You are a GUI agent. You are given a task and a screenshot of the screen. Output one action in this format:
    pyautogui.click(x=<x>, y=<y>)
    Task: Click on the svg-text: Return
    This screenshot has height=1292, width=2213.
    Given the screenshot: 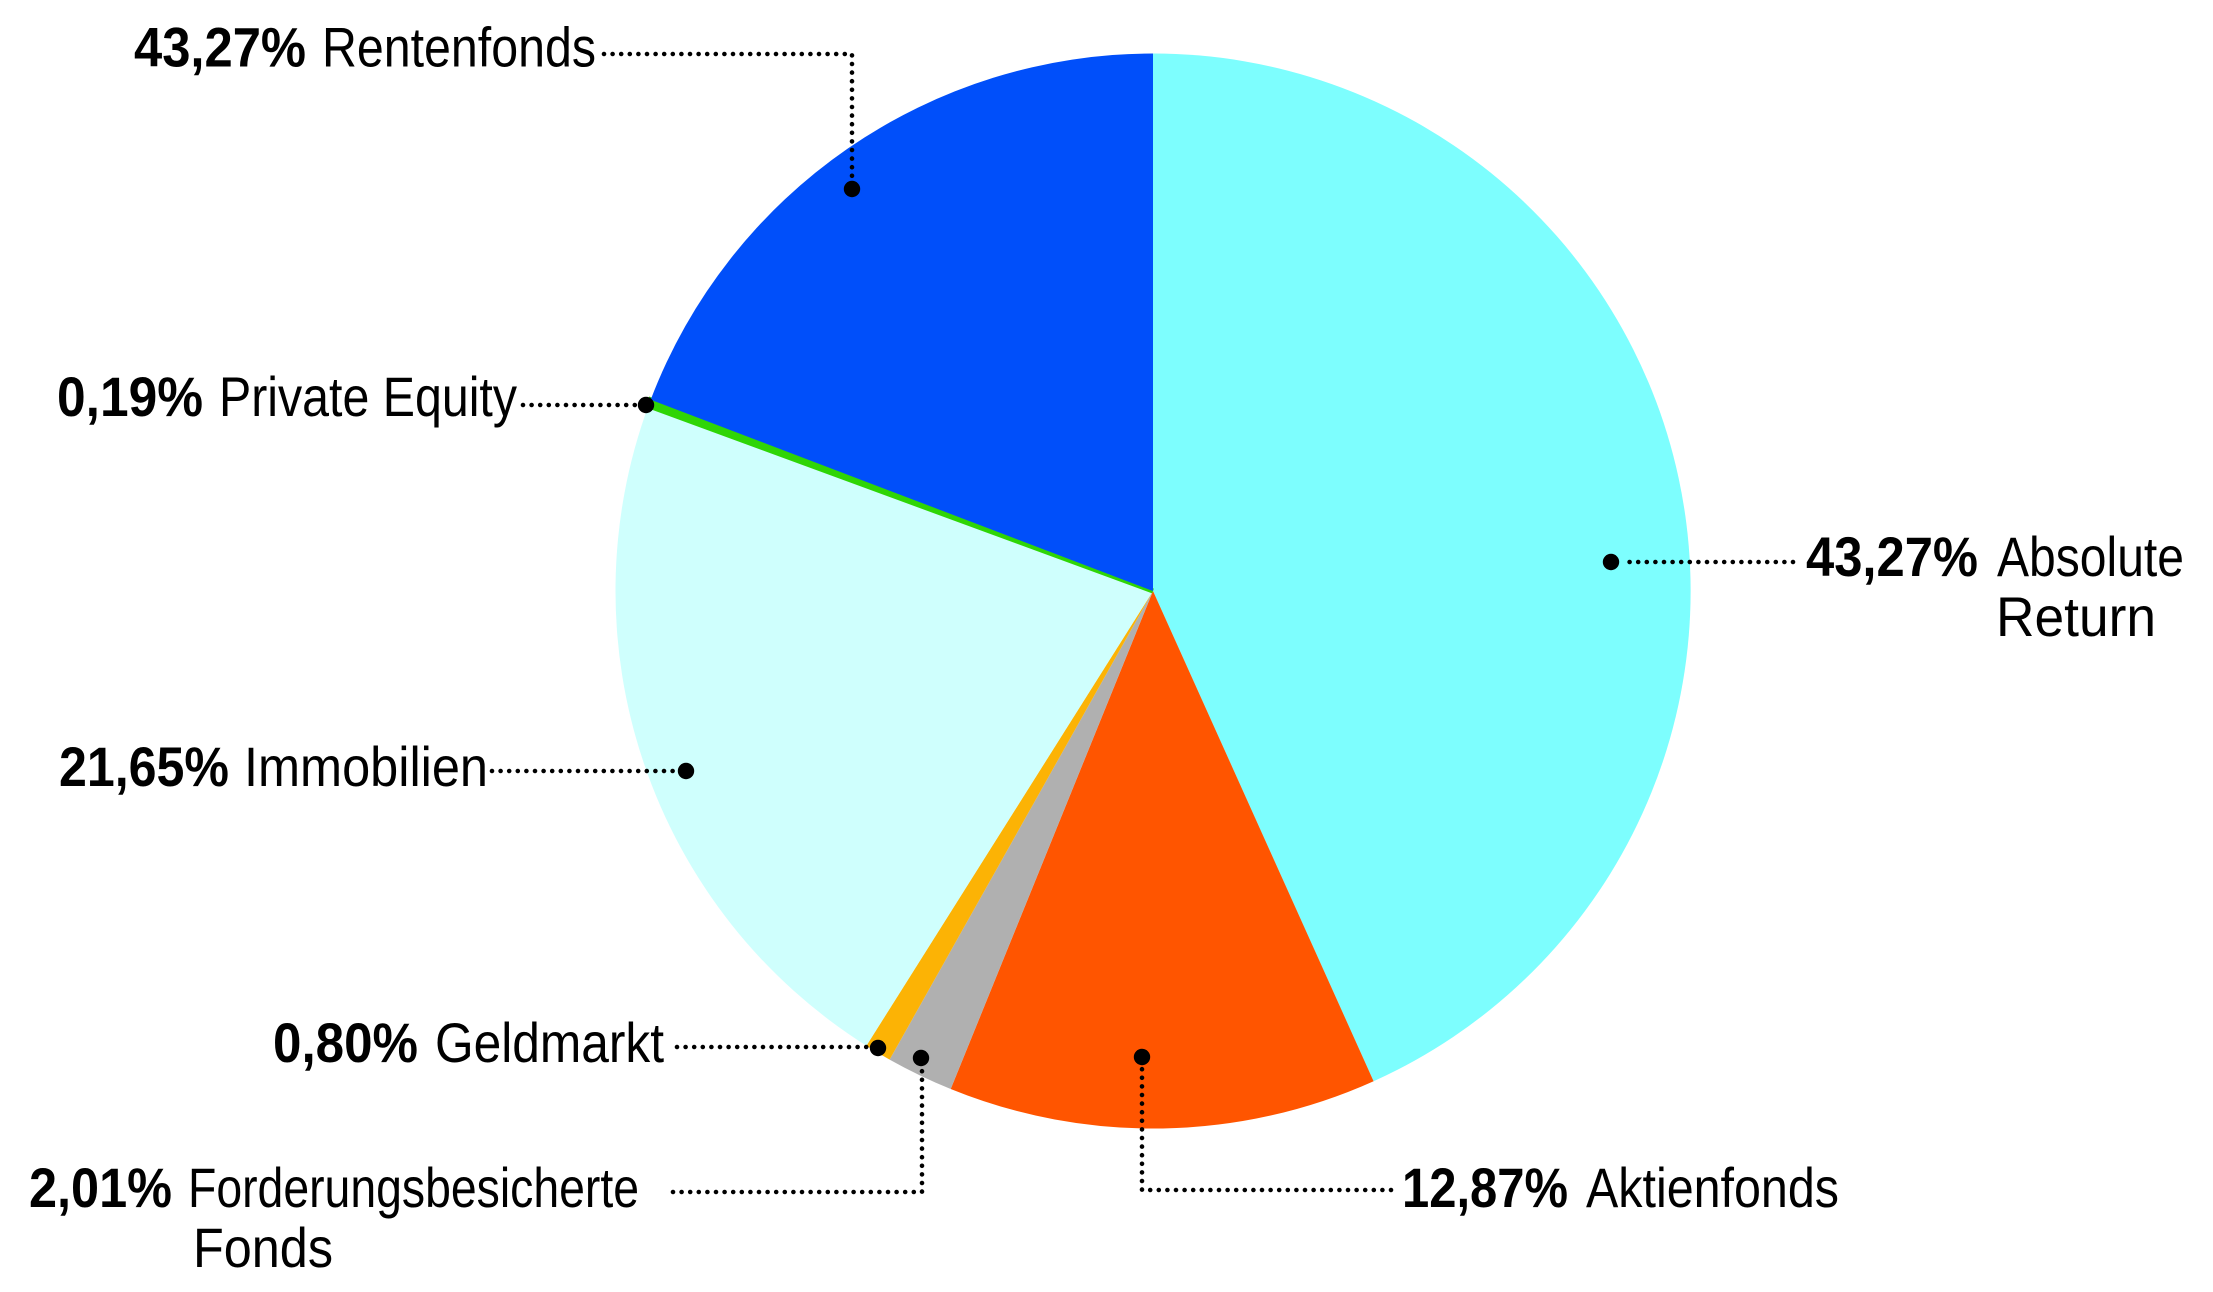 What is the action you would take?
    pyautogui.click(x=2076, y=616)
    